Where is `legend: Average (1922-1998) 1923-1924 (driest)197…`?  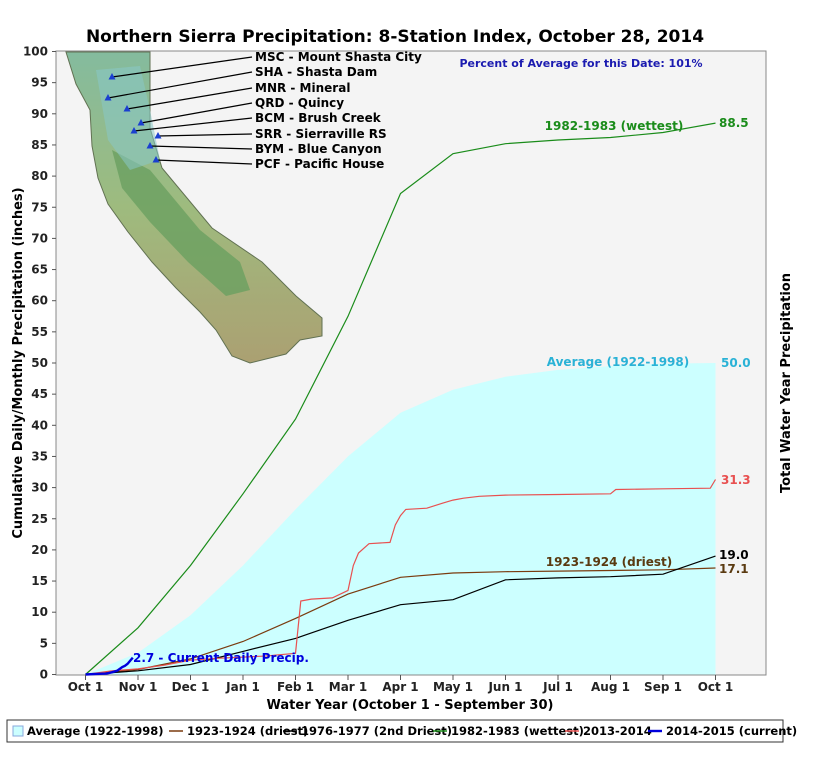 legend: Average (1922-1998) 1923-1924 (driest)197… is located at coordinates (404, 731).